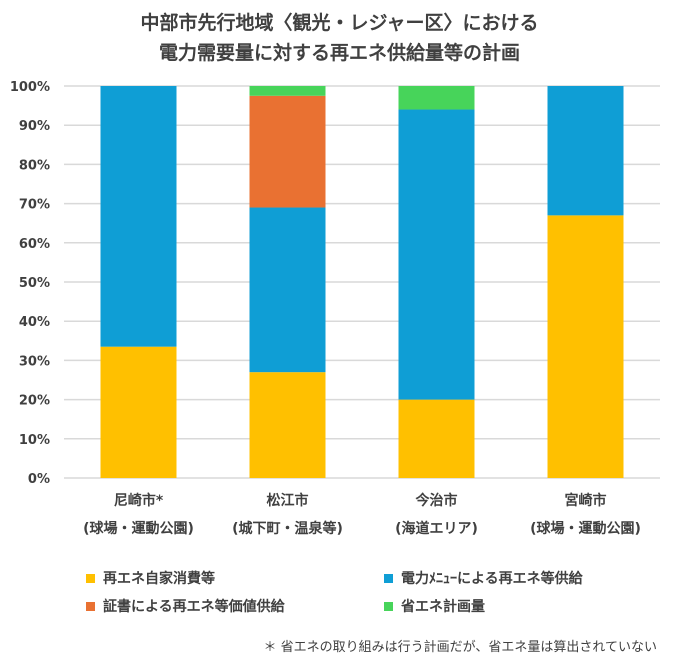  Describe the element at coordinates (586, 500) in the screenshot. I see `x-tick-label: 宮崎市` at that location.